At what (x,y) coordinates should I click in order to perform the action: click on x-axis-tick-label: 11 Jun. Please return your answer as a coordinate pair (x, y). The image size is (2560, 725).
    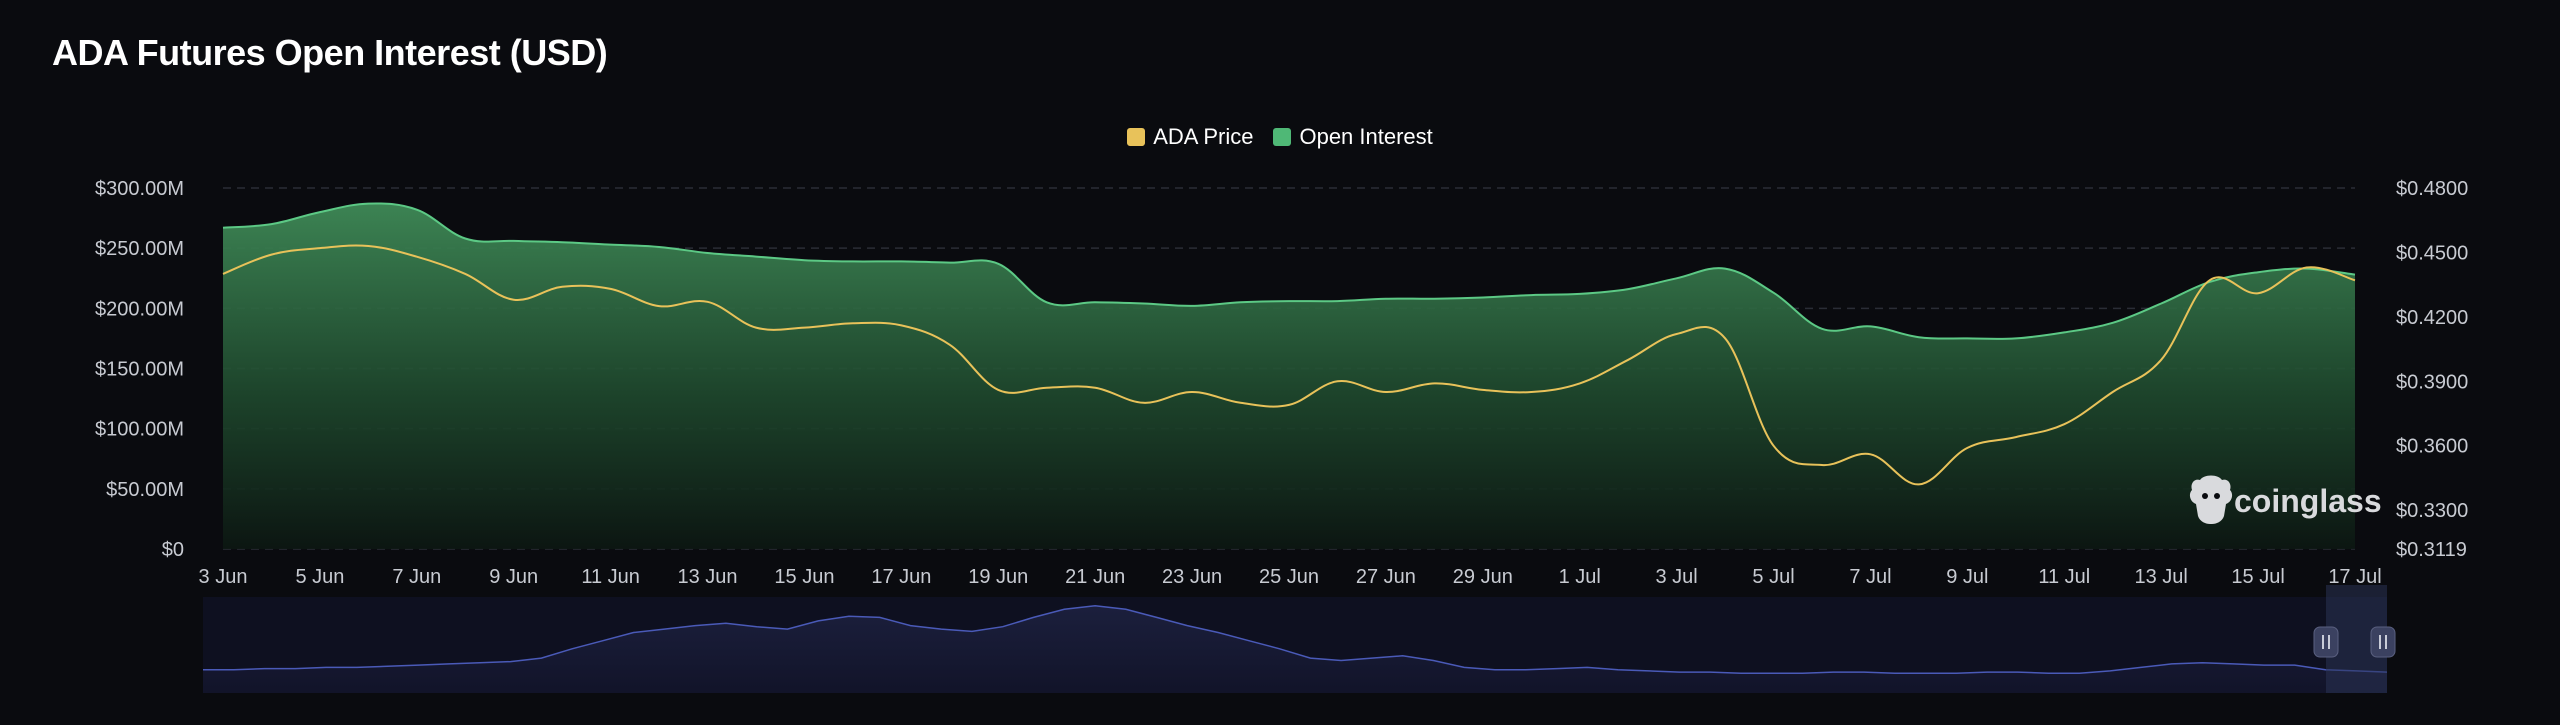
    Looking at the image, I should click on (610, 577).